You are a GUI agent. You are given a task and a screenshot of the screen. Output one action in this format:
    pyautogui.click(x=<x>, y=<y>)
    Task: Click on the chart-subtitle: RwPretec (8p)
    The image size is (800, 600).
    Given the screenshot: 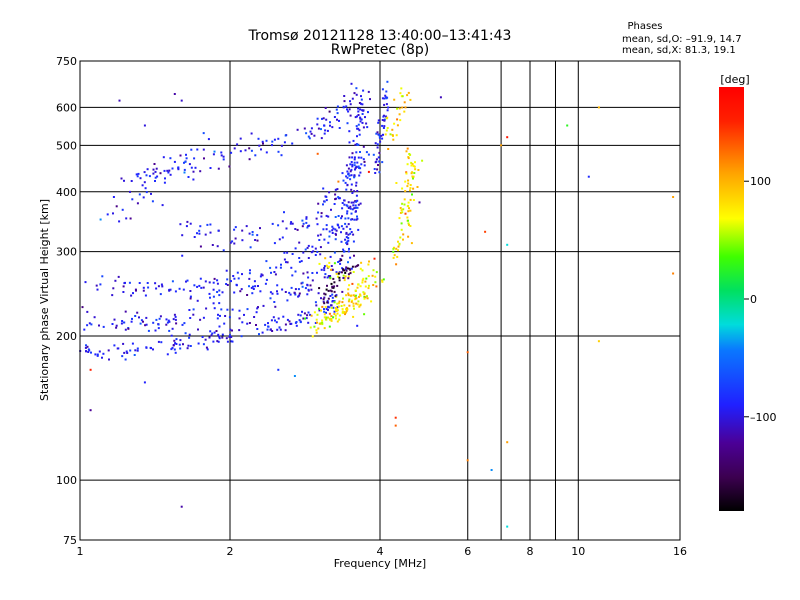 What is the action you would take?
    pyautogui.click(x=380, y=50)
    